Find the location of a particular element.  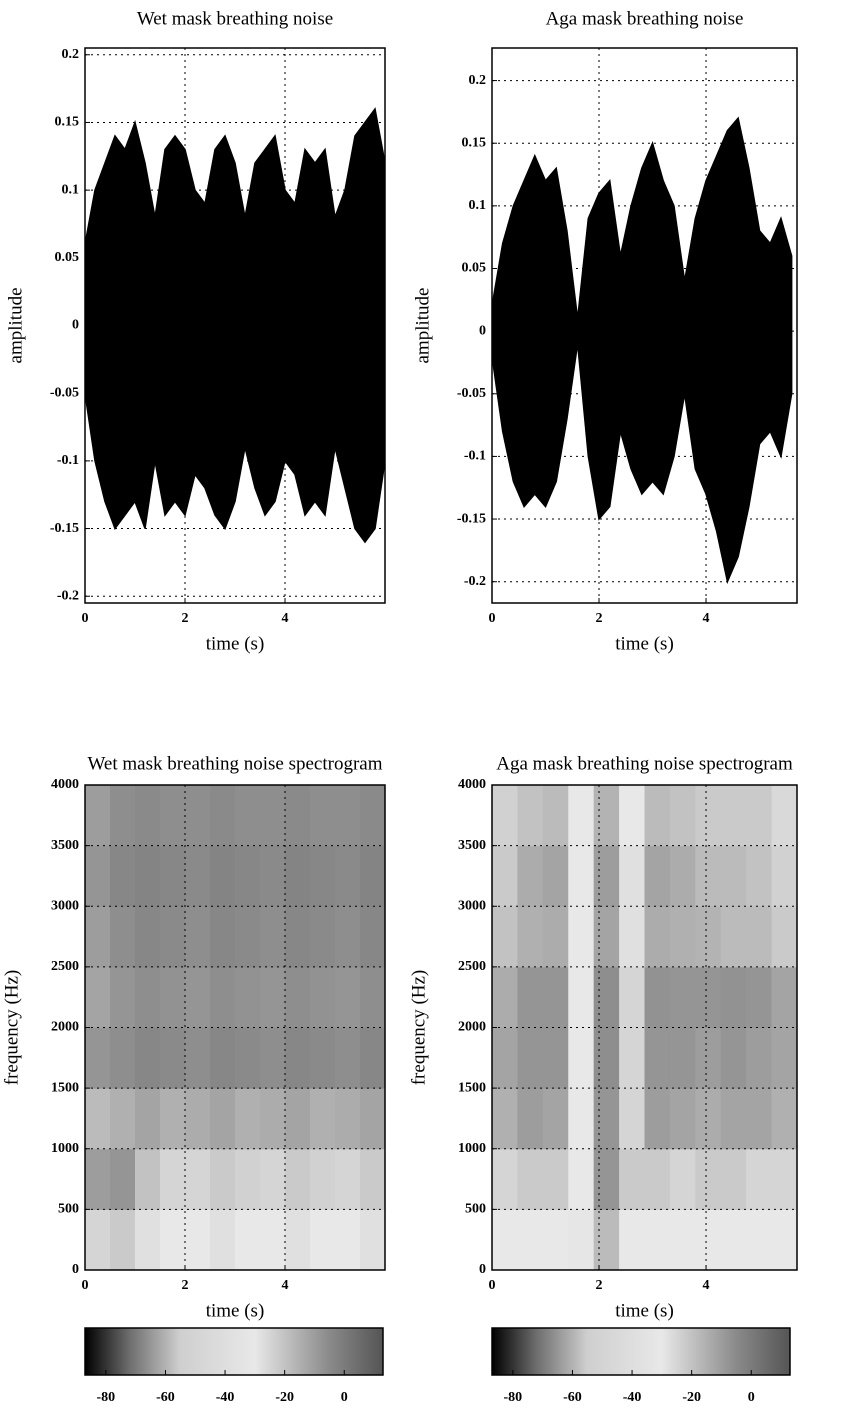

y-tick-label: 1000 is located at coordinates (472, 1148).